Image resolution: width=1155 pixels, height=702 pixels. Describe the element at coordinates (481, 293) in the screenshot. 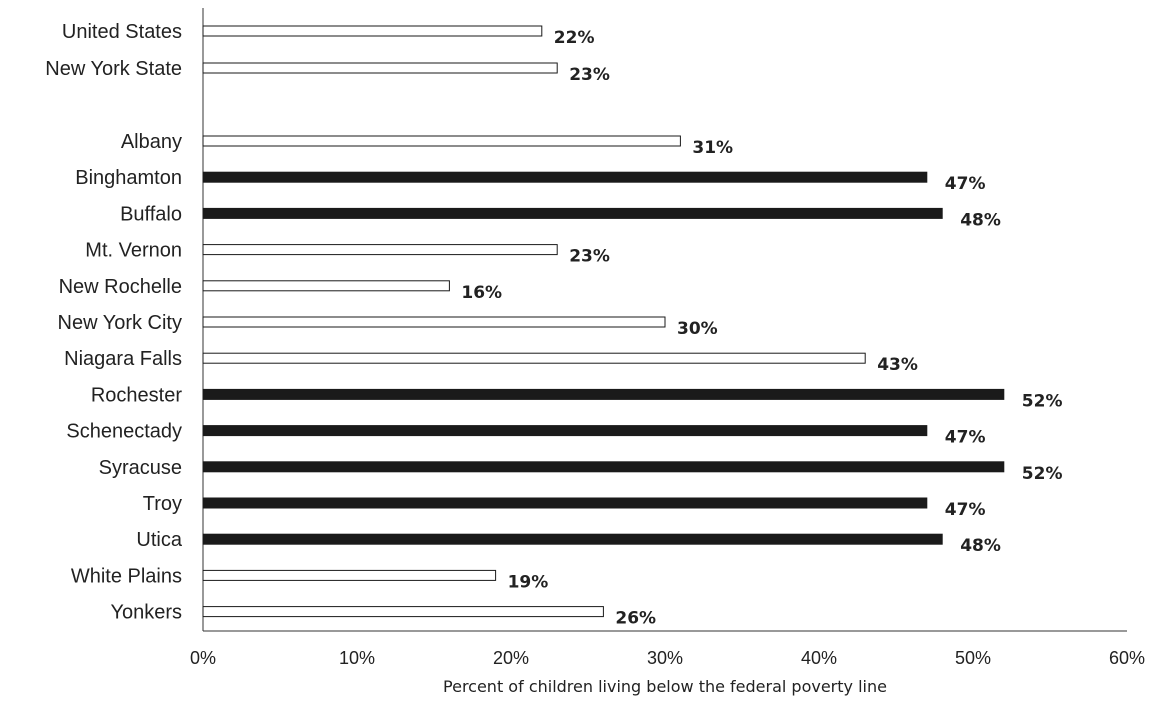

I see `value-label: 16%` at that location.